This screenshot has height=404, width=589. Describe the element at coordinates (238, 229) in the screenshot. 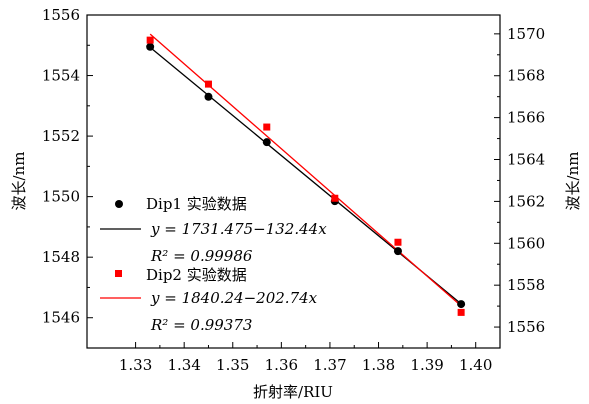

I see `legend-equation-fit1: y = 1731.475−132.44x` at that location.